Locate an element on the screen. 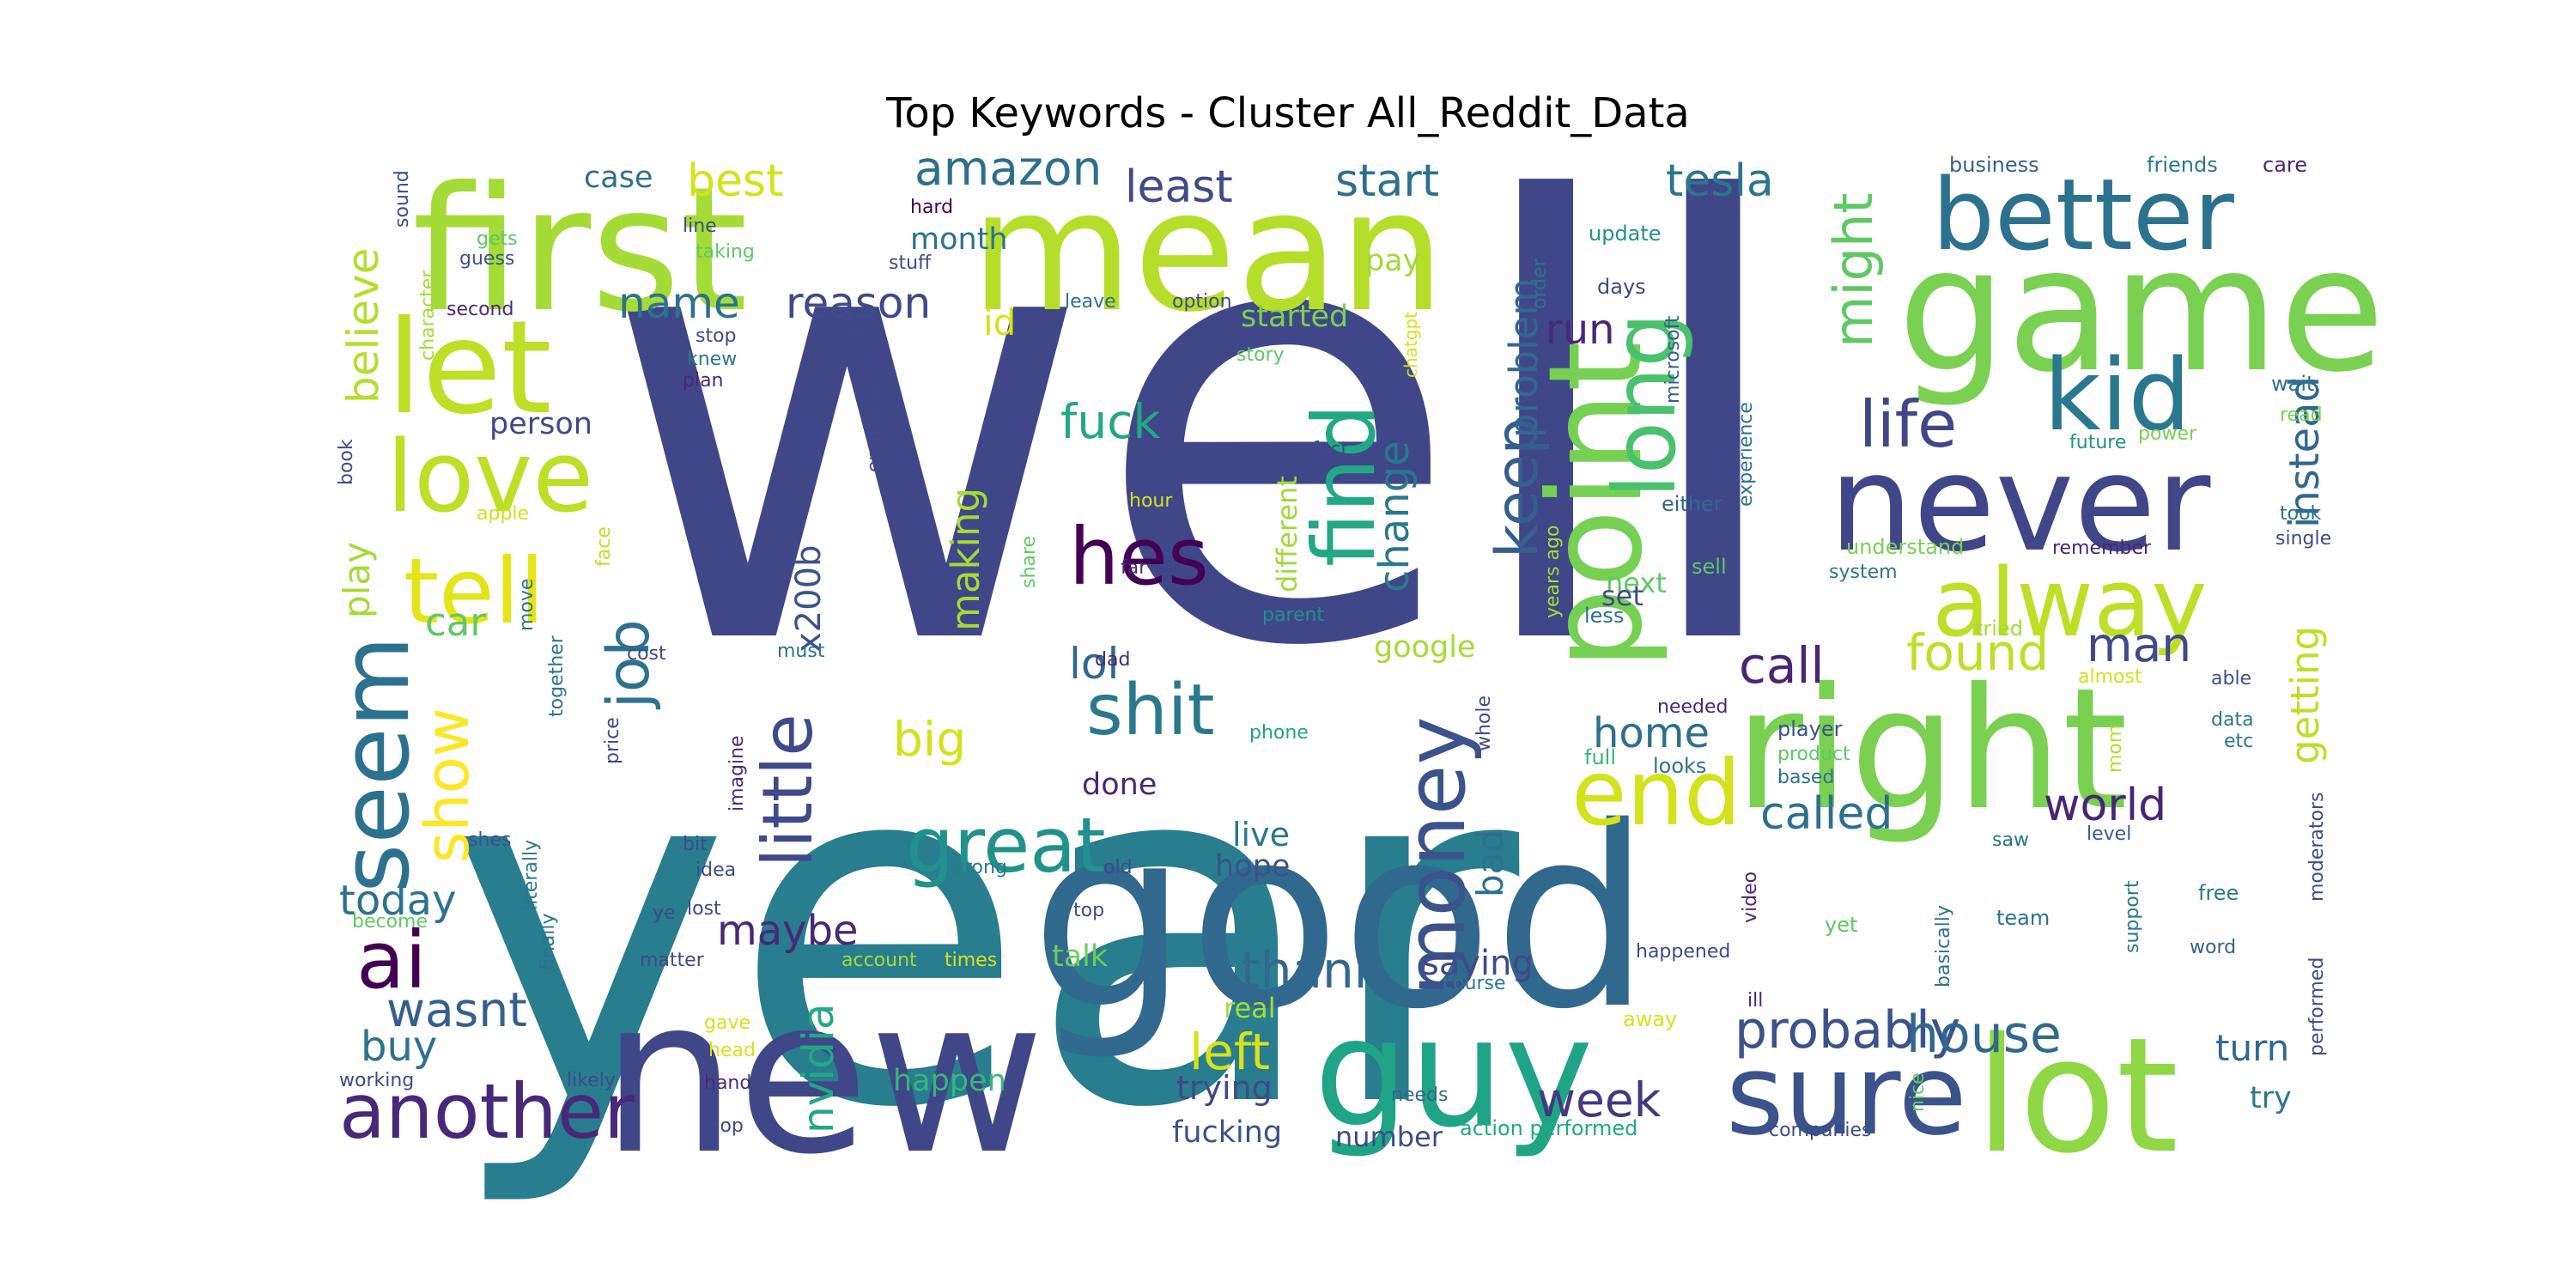 This screenshot has height=1288, width=2576. word-taking: taking is located at coordinates (726, 252).